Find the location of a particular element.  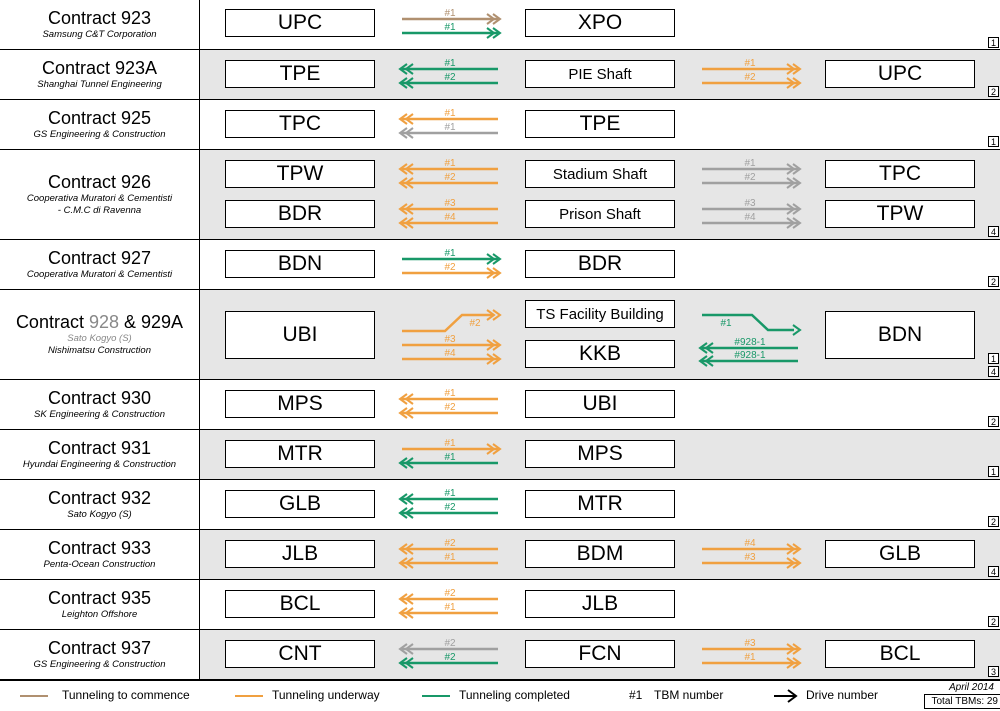

arrows-923-1: #1 is located at coordinates (452, 16).